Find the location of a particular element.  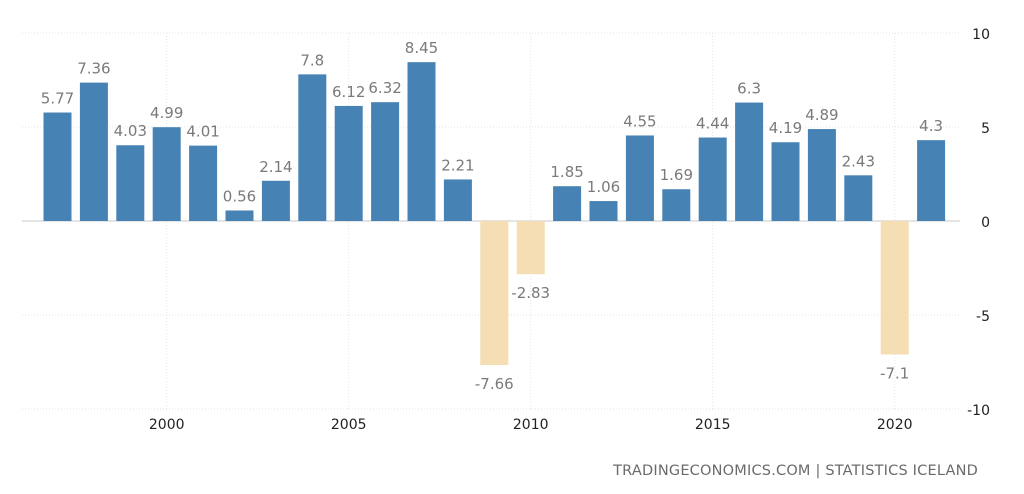

x-tick-label: 2010 is located at coordinates (531, 425).